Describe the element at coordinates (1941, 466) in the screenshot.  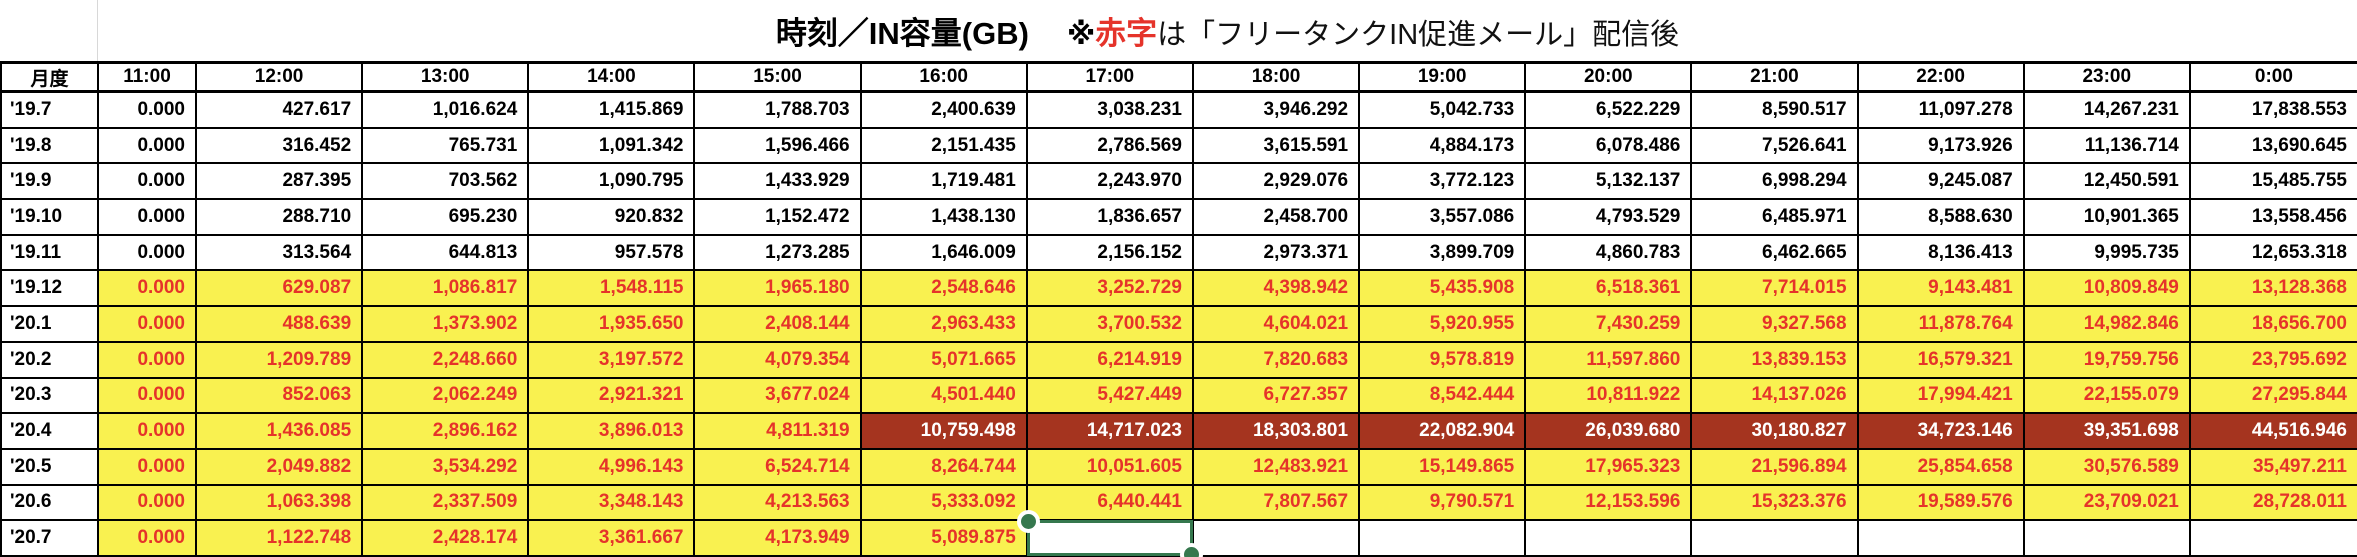
I see `cell: 25,854.658` at that location.